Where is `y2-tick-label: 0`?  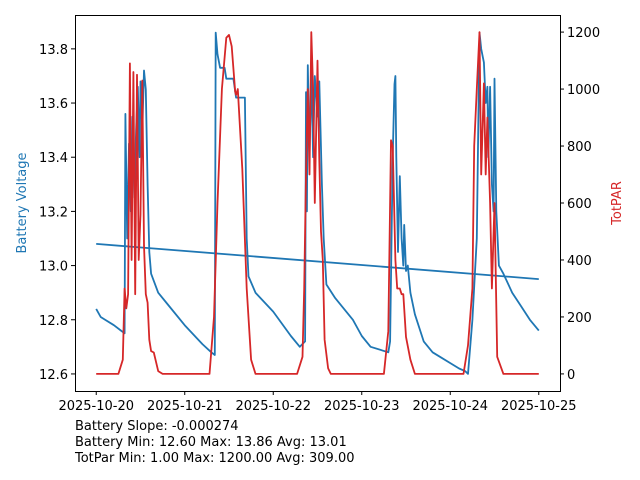 y2-tick-label: 0 is located at coordinates (571, 375).